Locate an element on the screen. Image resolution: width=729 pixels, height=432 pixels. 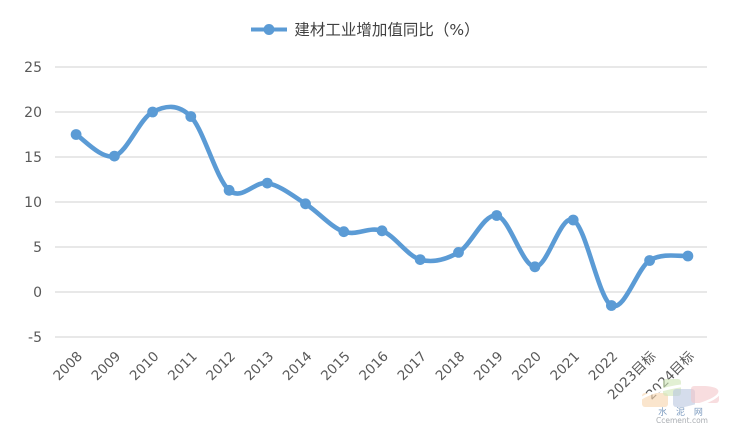
legend-label: 建材工业增加值同比（%） is located at coordinates (387, 30).